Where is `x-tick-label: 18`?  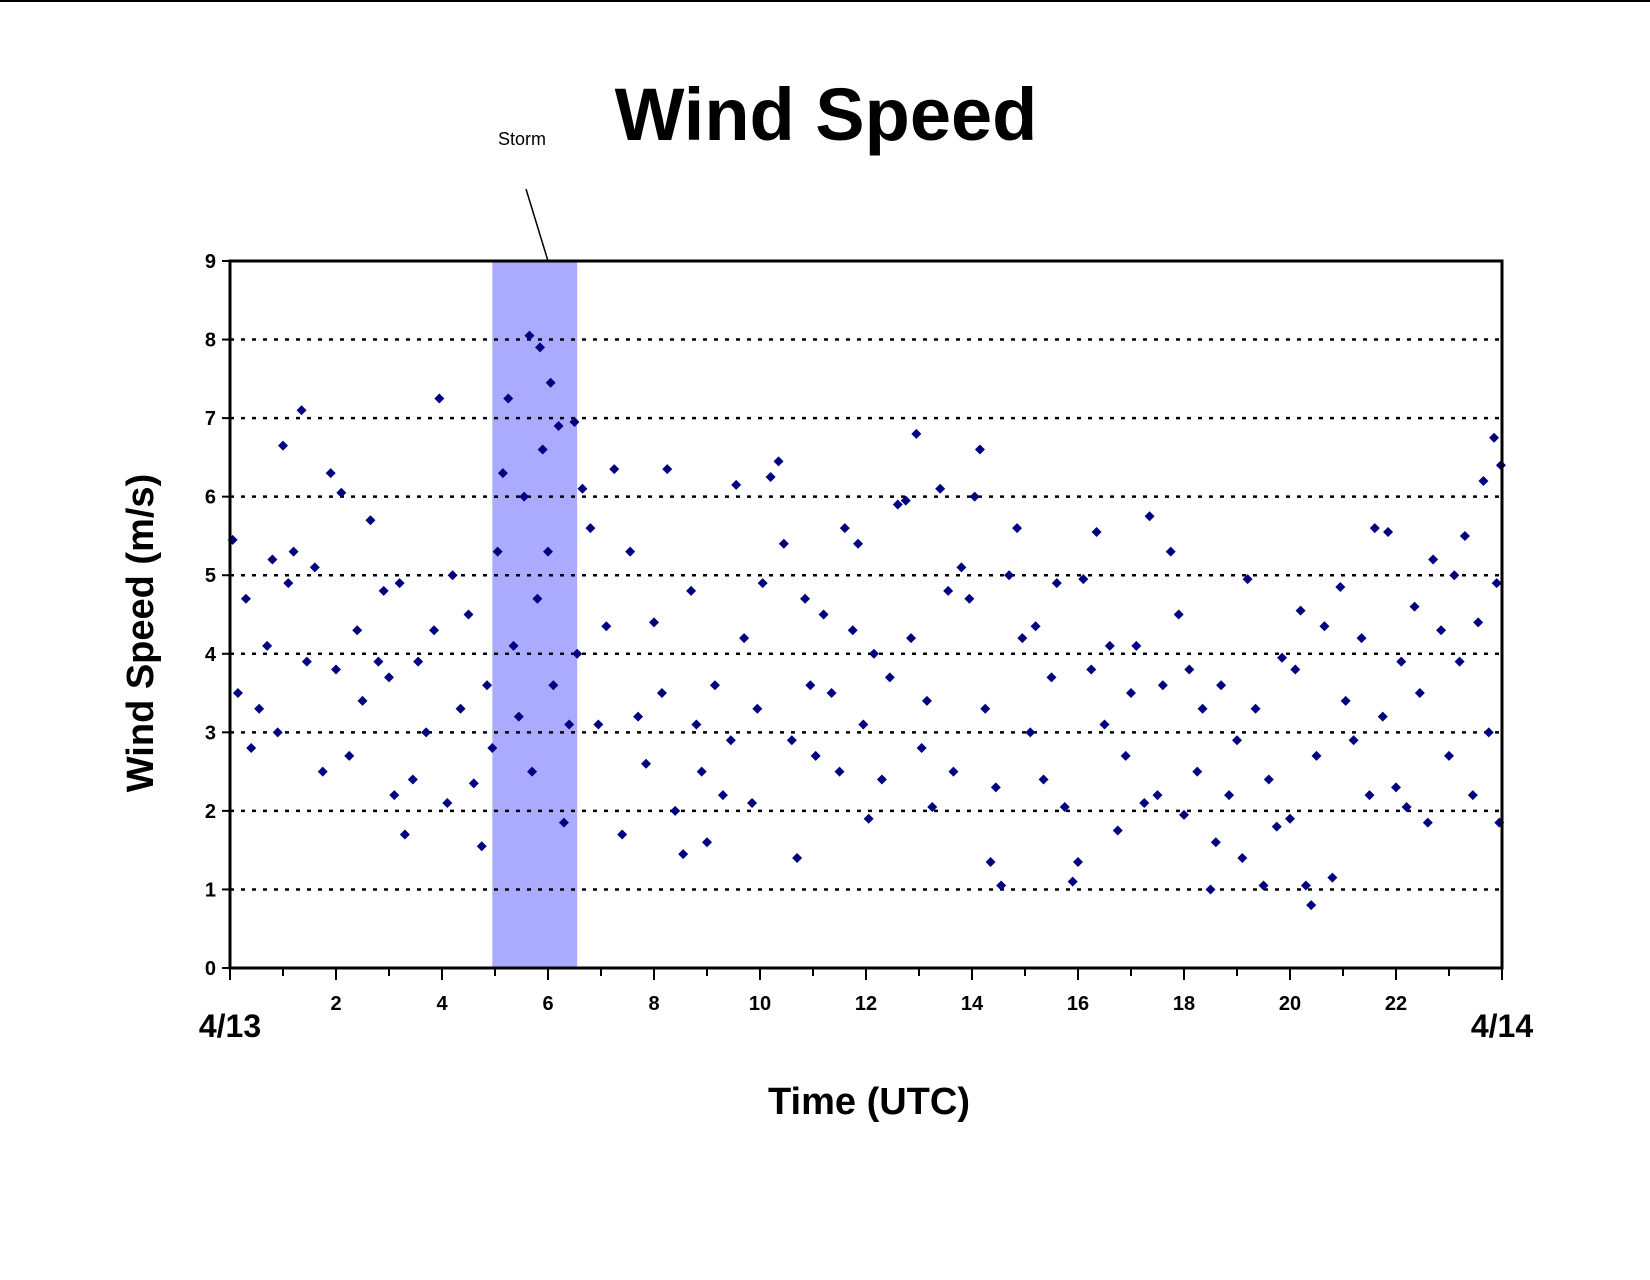
x-tick-label: 18 is located at coordinates (1184, 1004).